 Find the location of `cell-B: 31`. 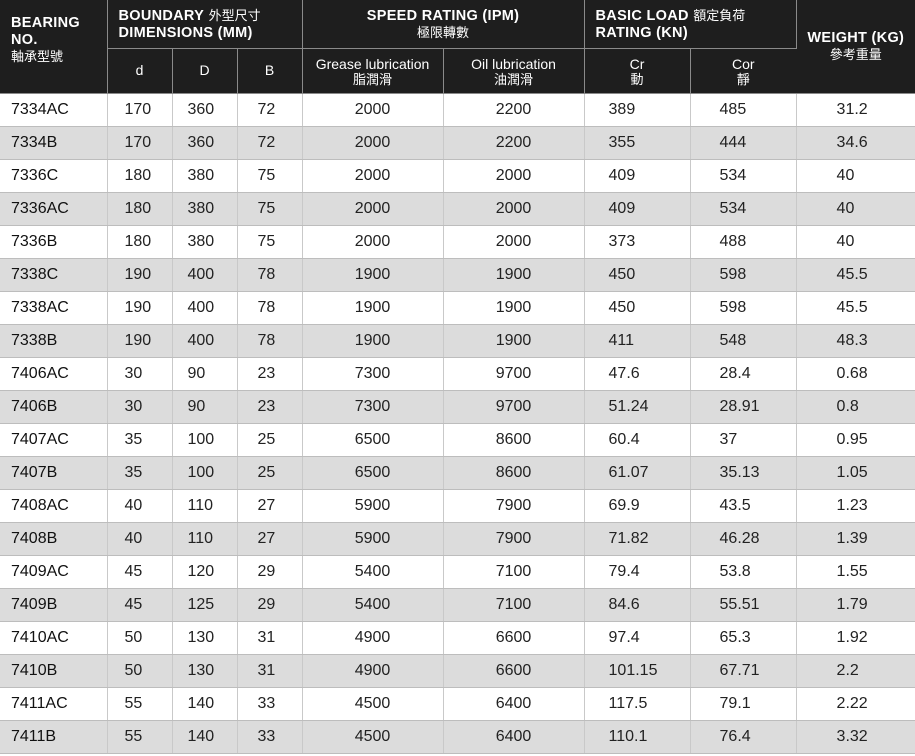

cell-B: 31 is located at coordinates (270, 638).